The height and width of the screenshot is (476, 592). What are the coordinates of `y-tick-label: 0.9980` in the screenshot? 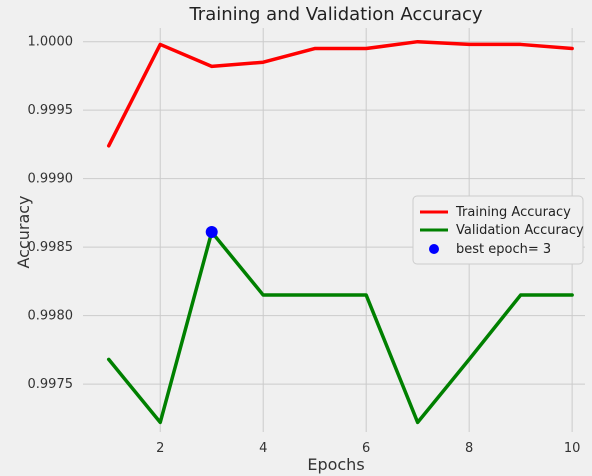 It's located at (51, 316).